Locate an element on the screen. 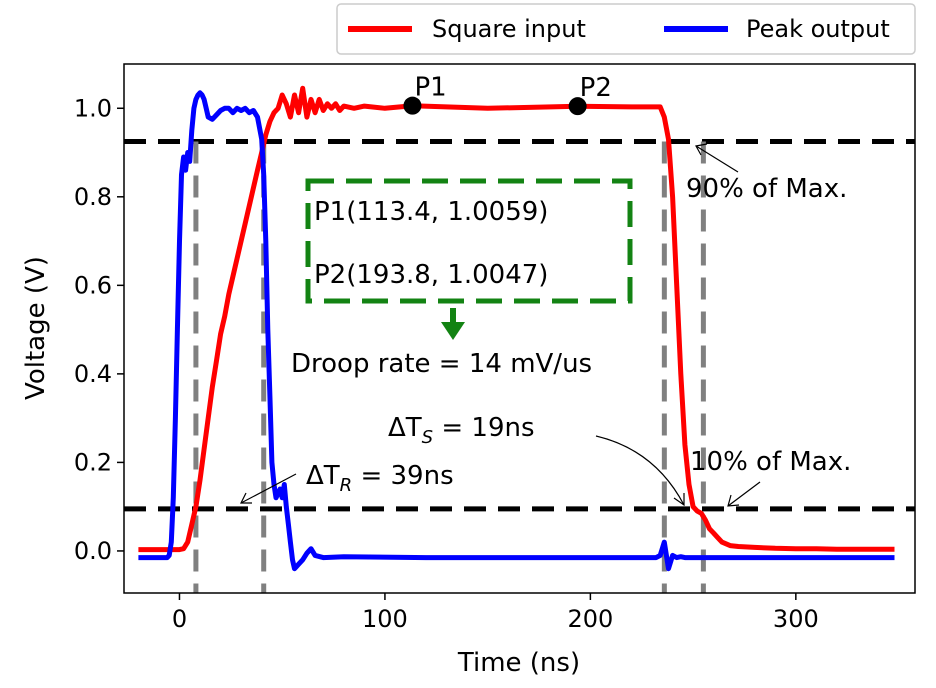  marker-p1 is located at coordinates (412, 105).